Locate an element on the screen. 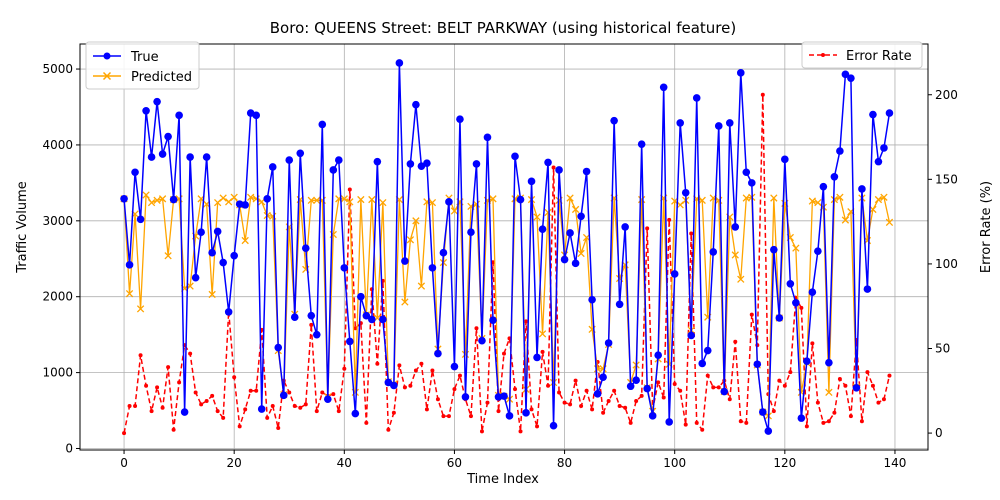 Image resolution: width=1000 pixels, height=500 pixels. x-tick-label: 80 is located at coordinates (564, 463).